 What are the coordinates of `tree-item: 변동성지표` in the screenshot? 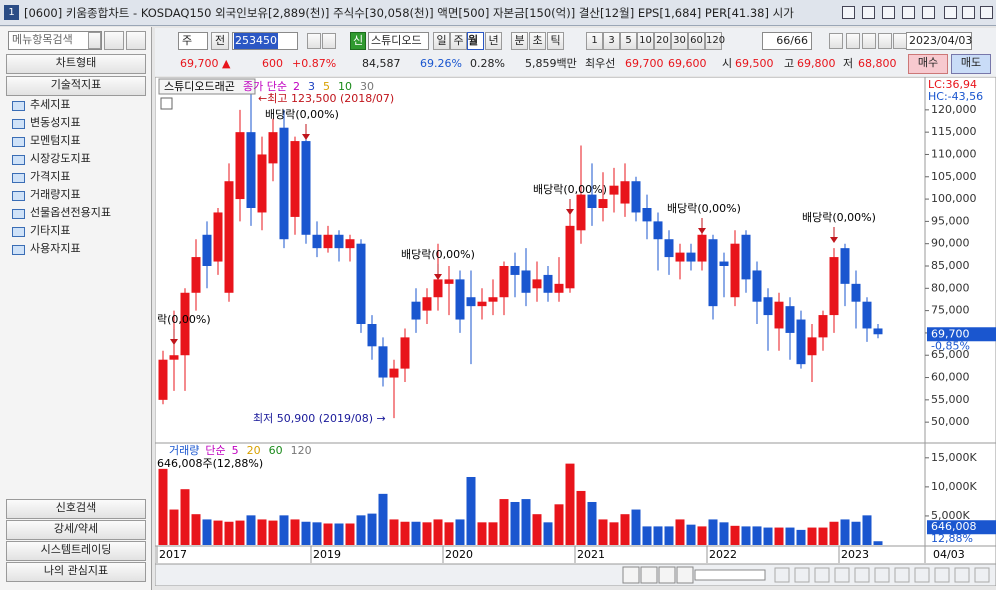 It's located at (55, 122).